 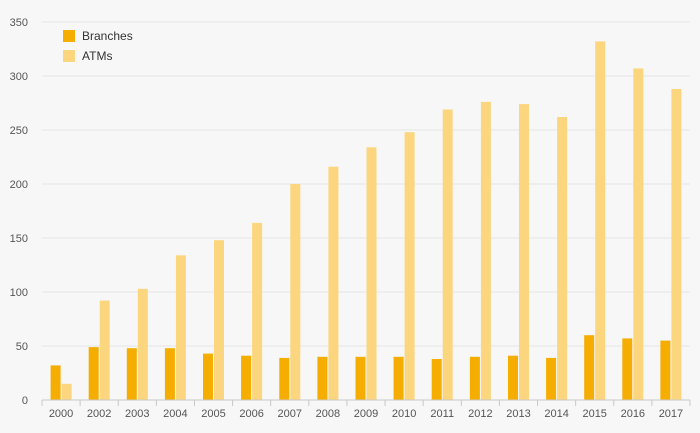 I want to click on x-tick-label: 2009, so click(x=366, y=414).